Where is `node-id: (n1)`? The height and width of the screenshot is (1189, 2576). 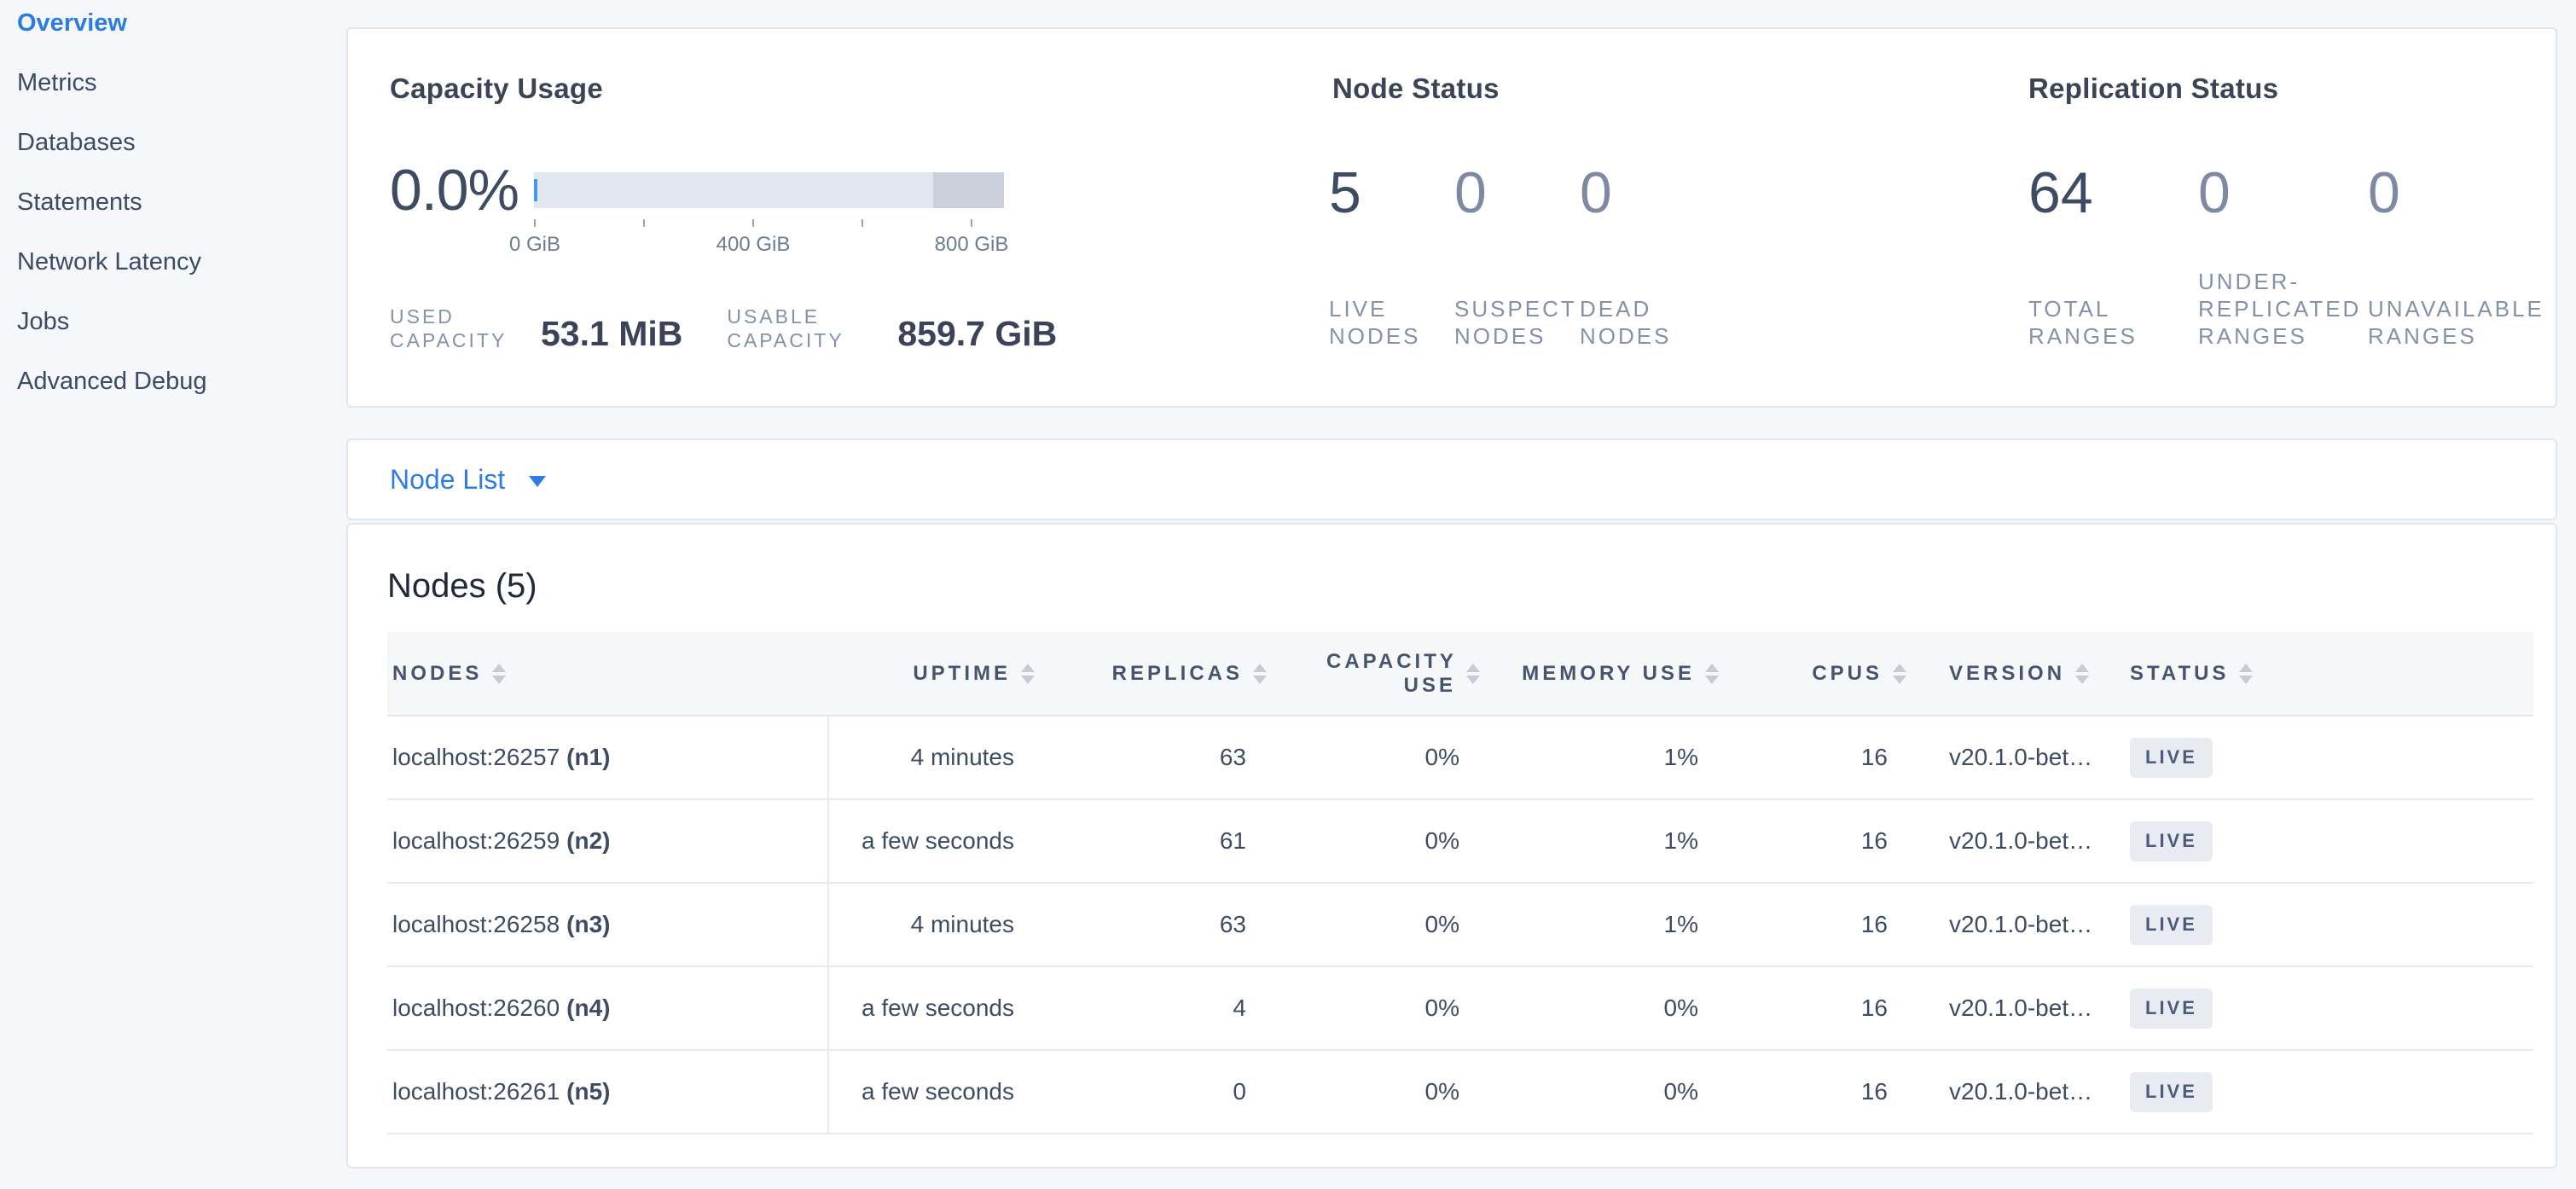 node-id: (n1) is located at coordinates (588, 757).